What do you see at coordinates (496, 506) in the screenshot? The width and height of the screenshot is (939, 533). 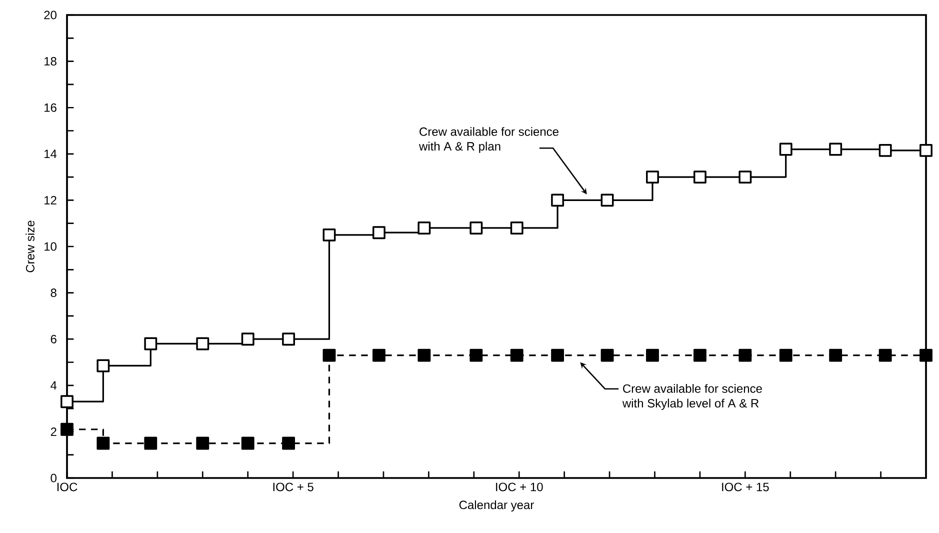 I see `x-axis-title: Calendar year` at bounding box center [496, 506].